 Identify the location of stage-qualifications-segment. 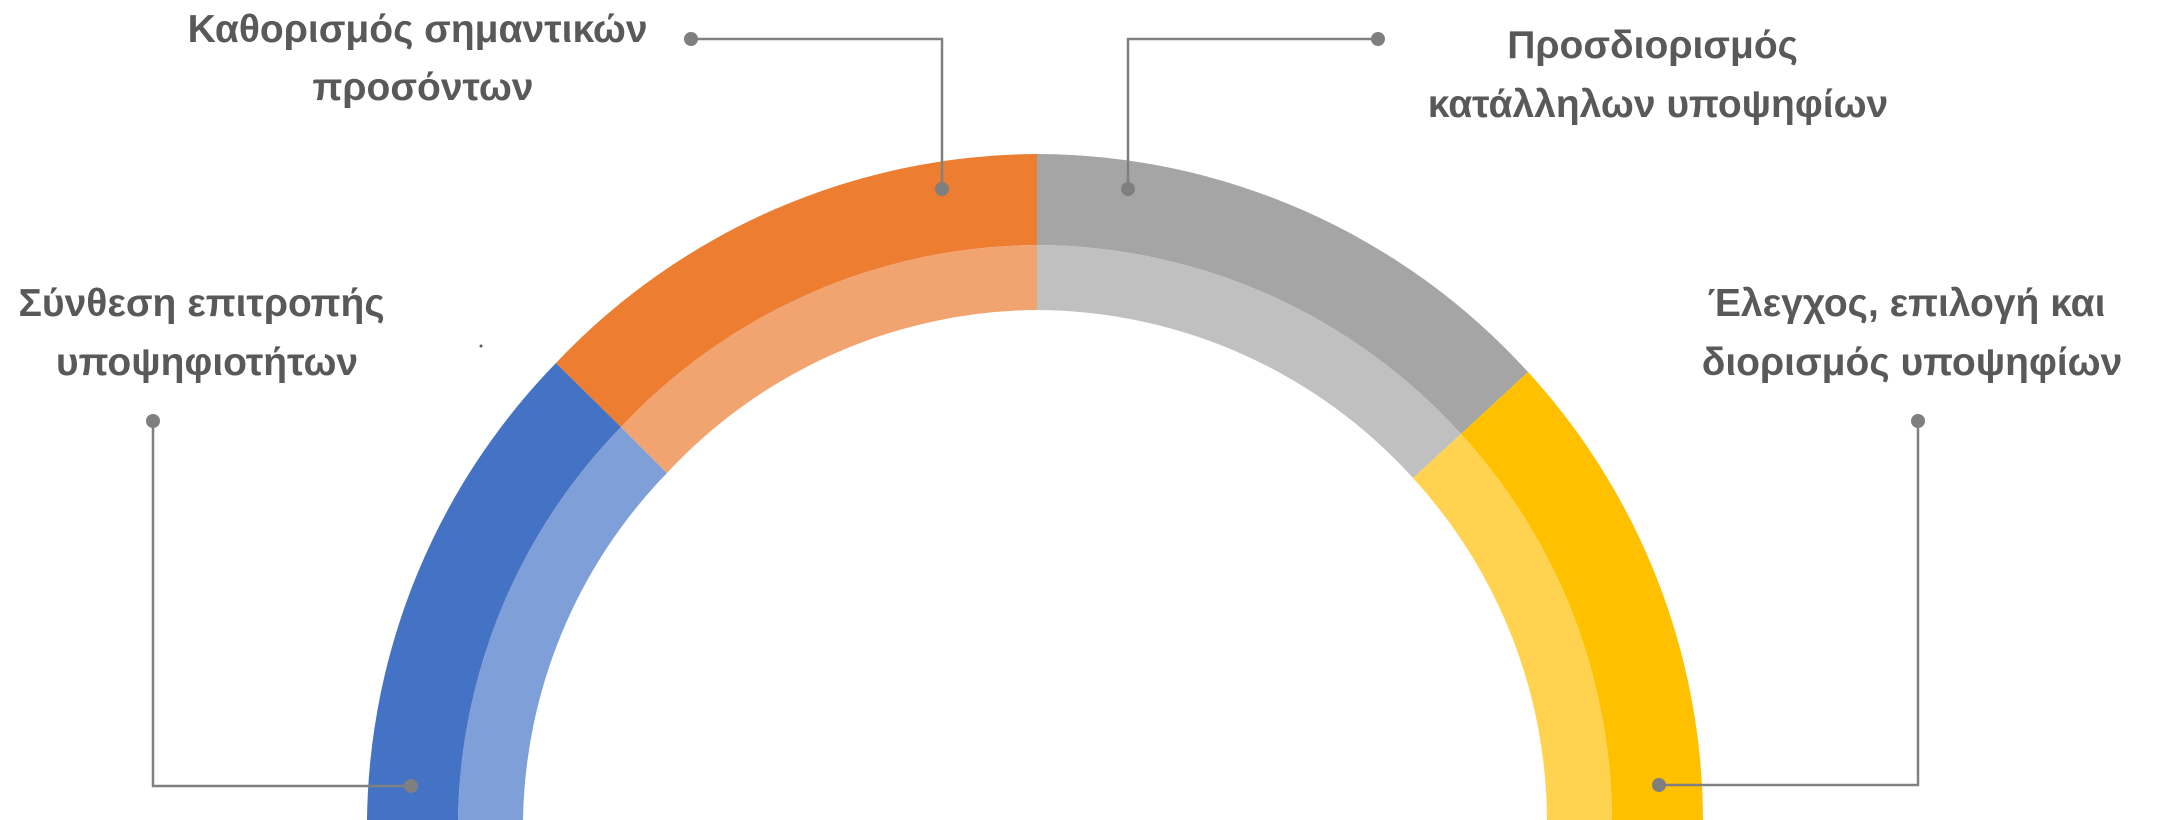
(796, 313).